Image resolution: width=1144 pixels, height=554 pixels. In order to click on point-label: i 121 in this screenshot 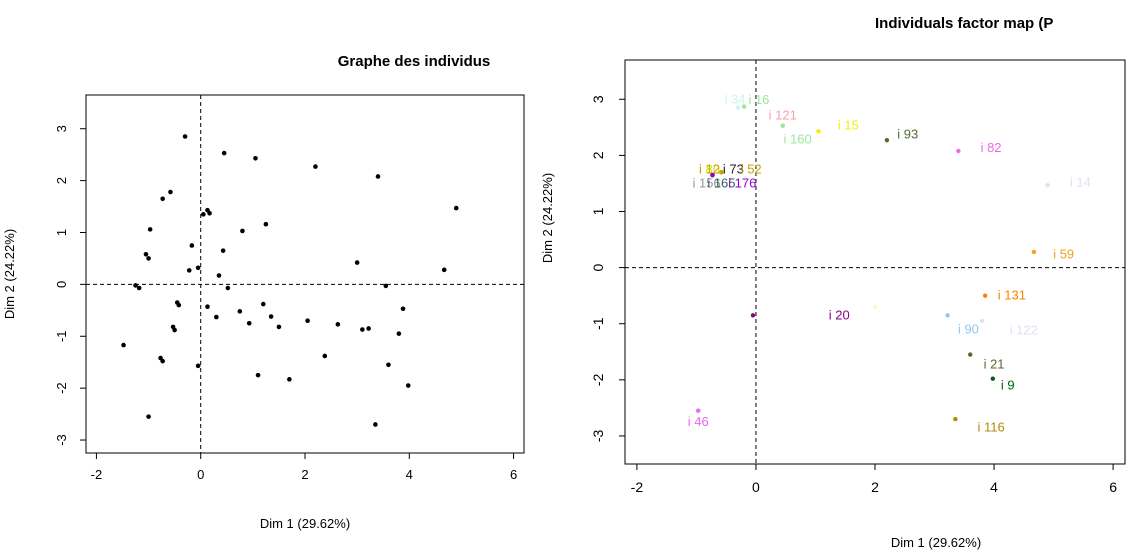, I will do `click(783, 115)`.